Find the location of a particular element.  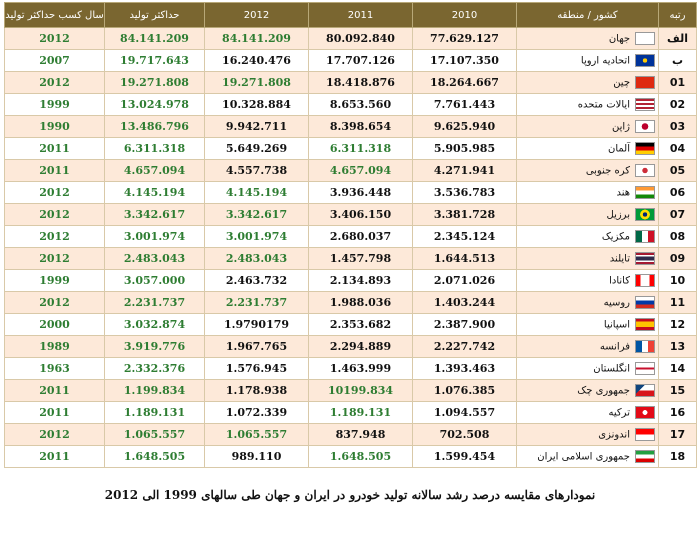

value-cell: 1963 is located at coordinates (54, 368).